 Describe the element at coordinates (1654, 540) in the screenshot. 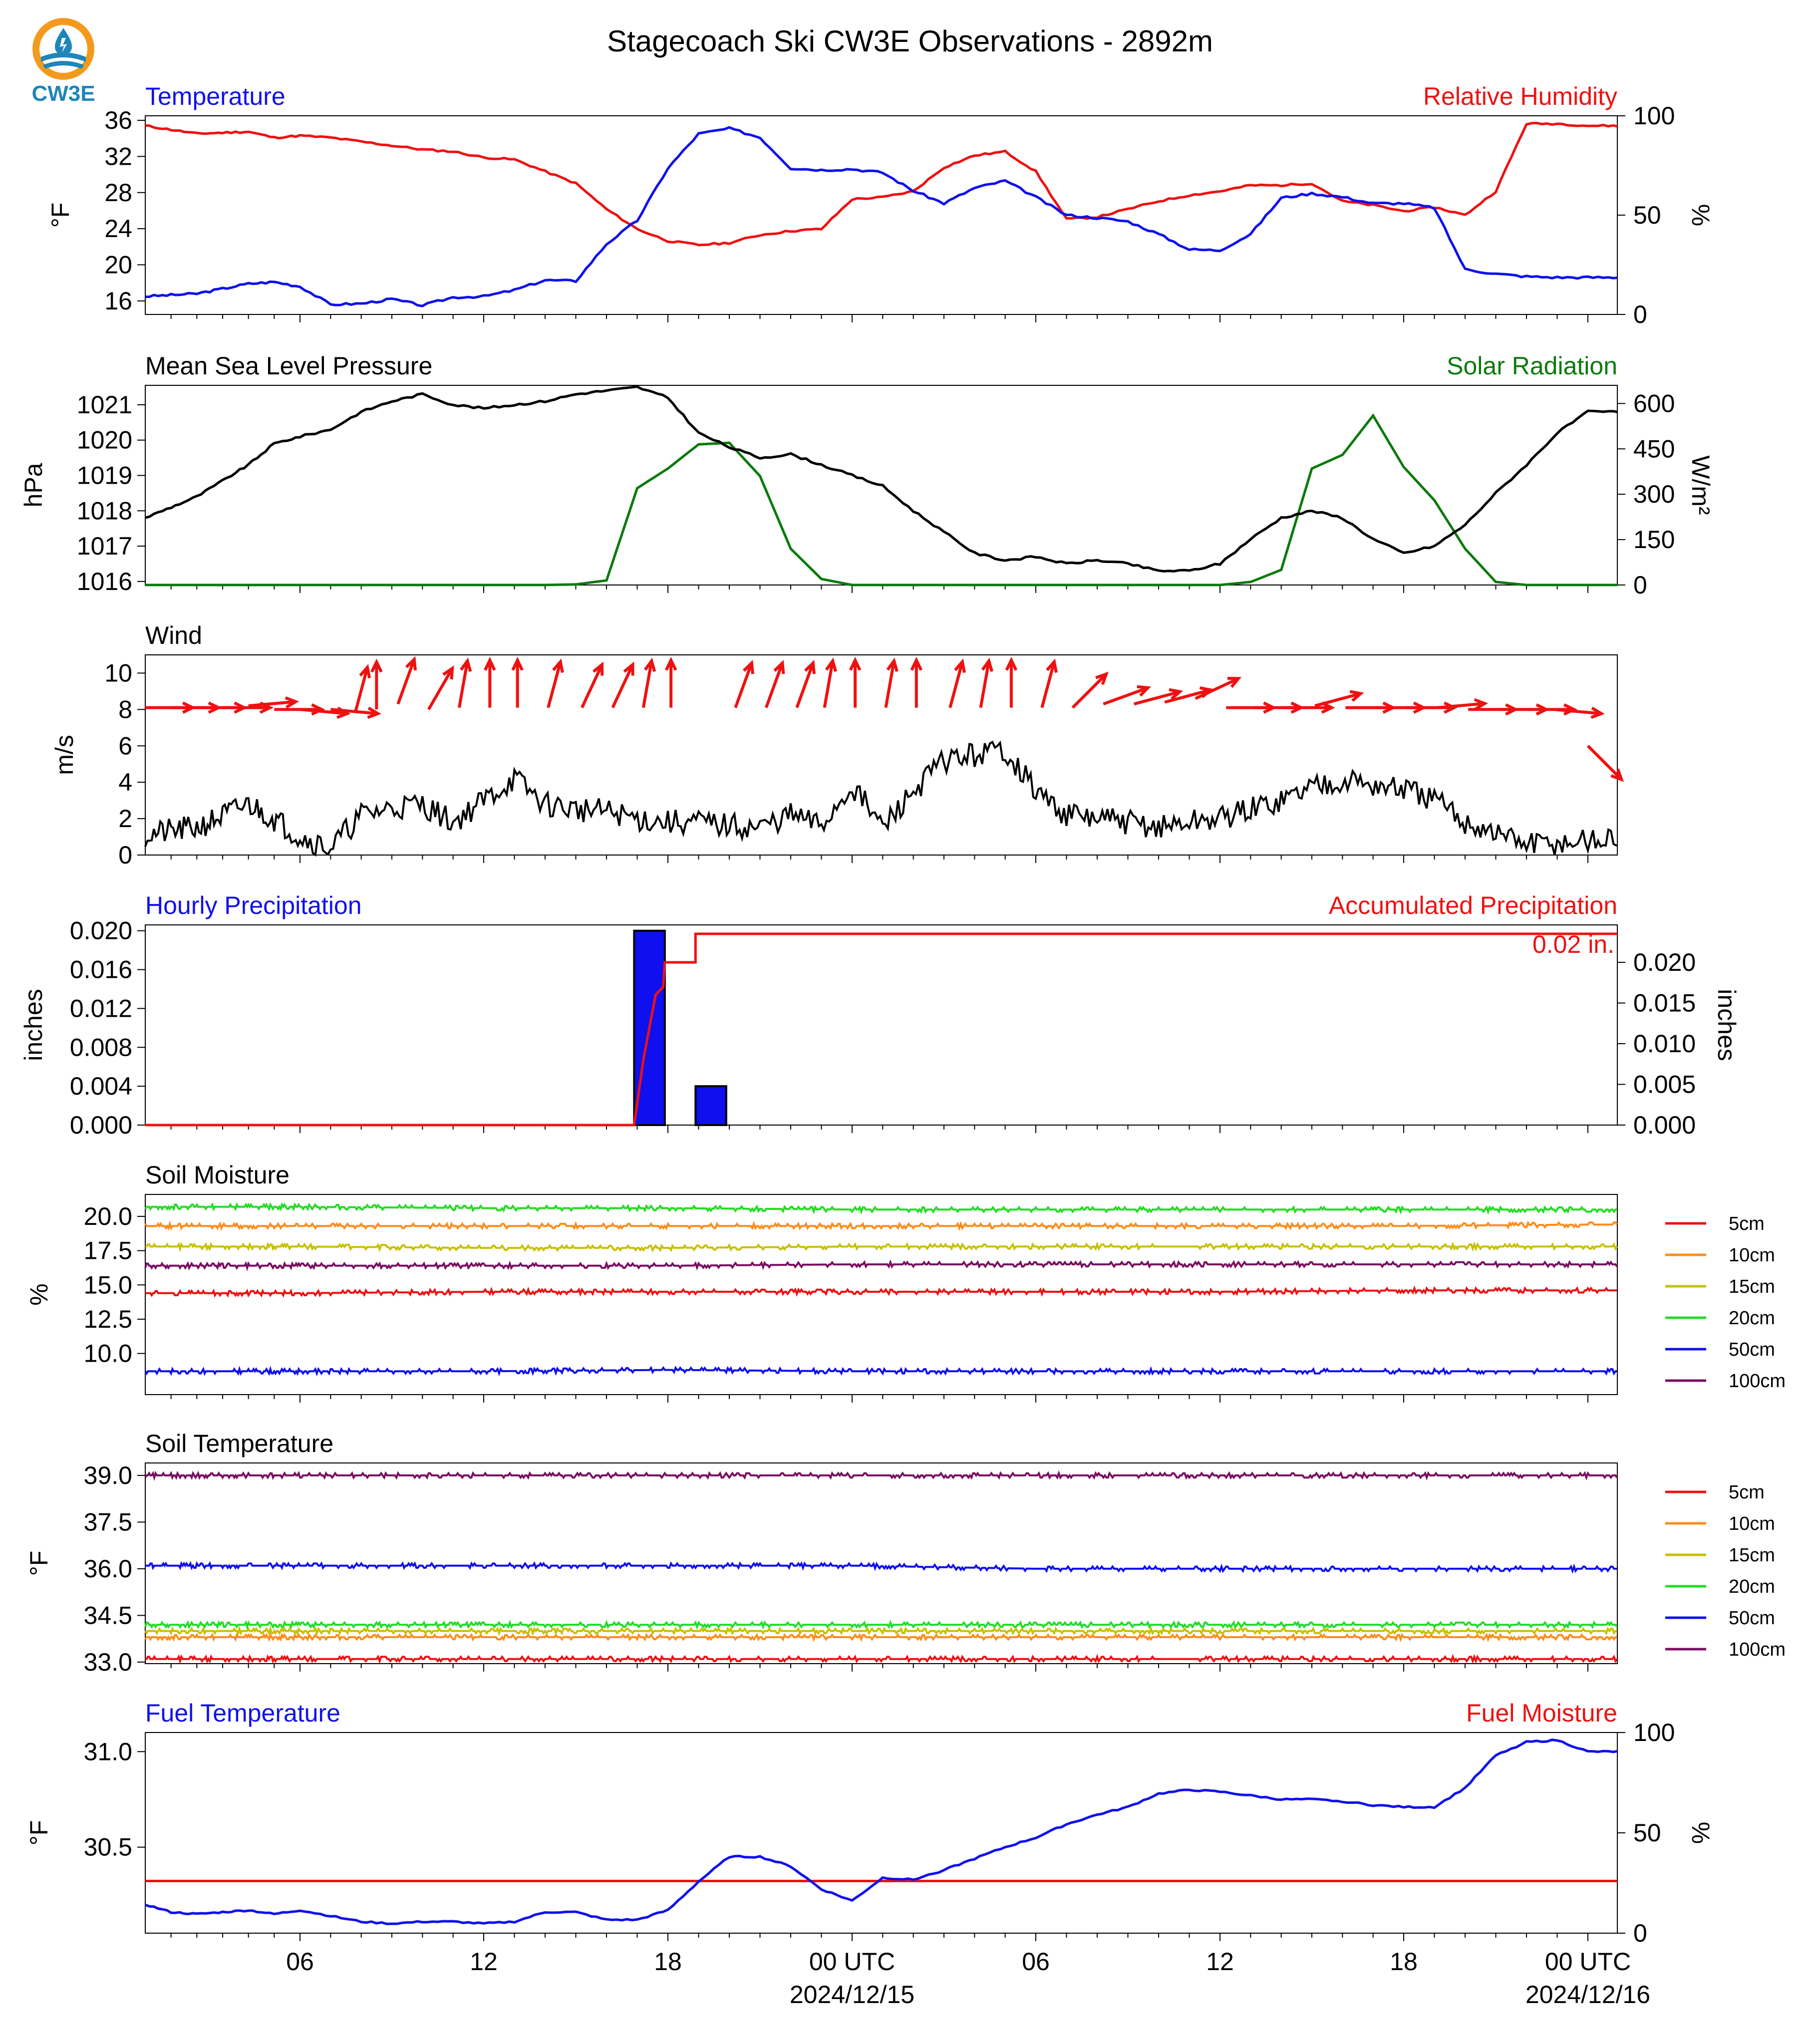

I see `y-tick-label-right: 150` at that location.